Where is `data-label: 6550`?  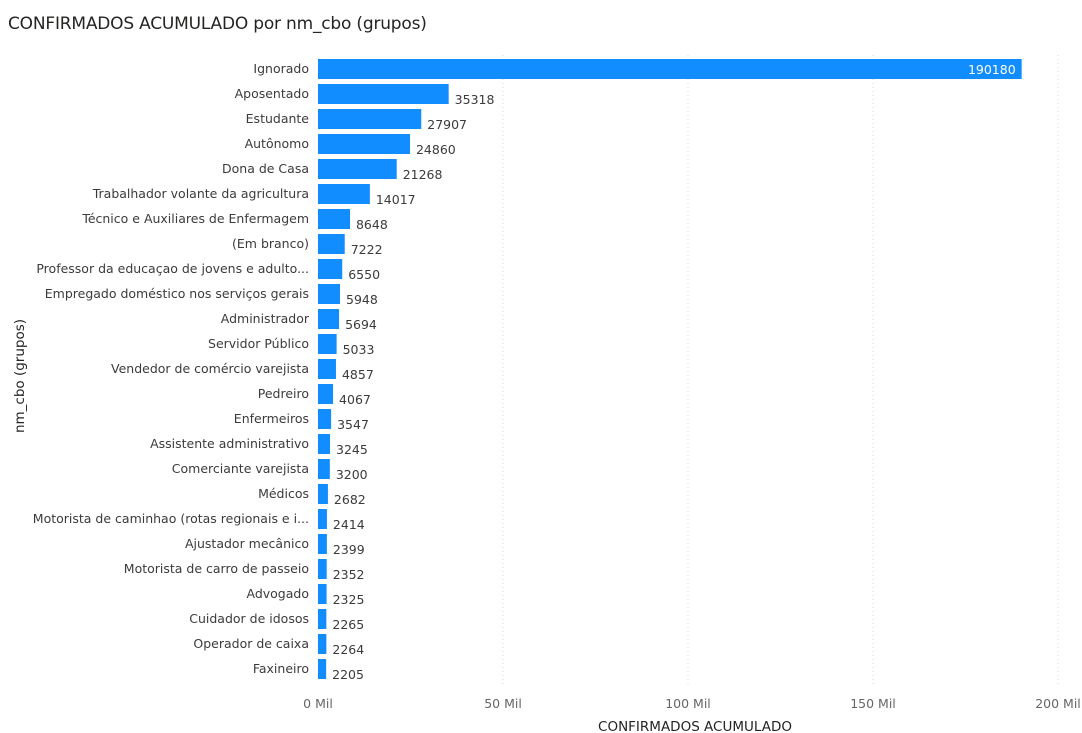
data-label: 6550 is located at coordinates (364, 274).